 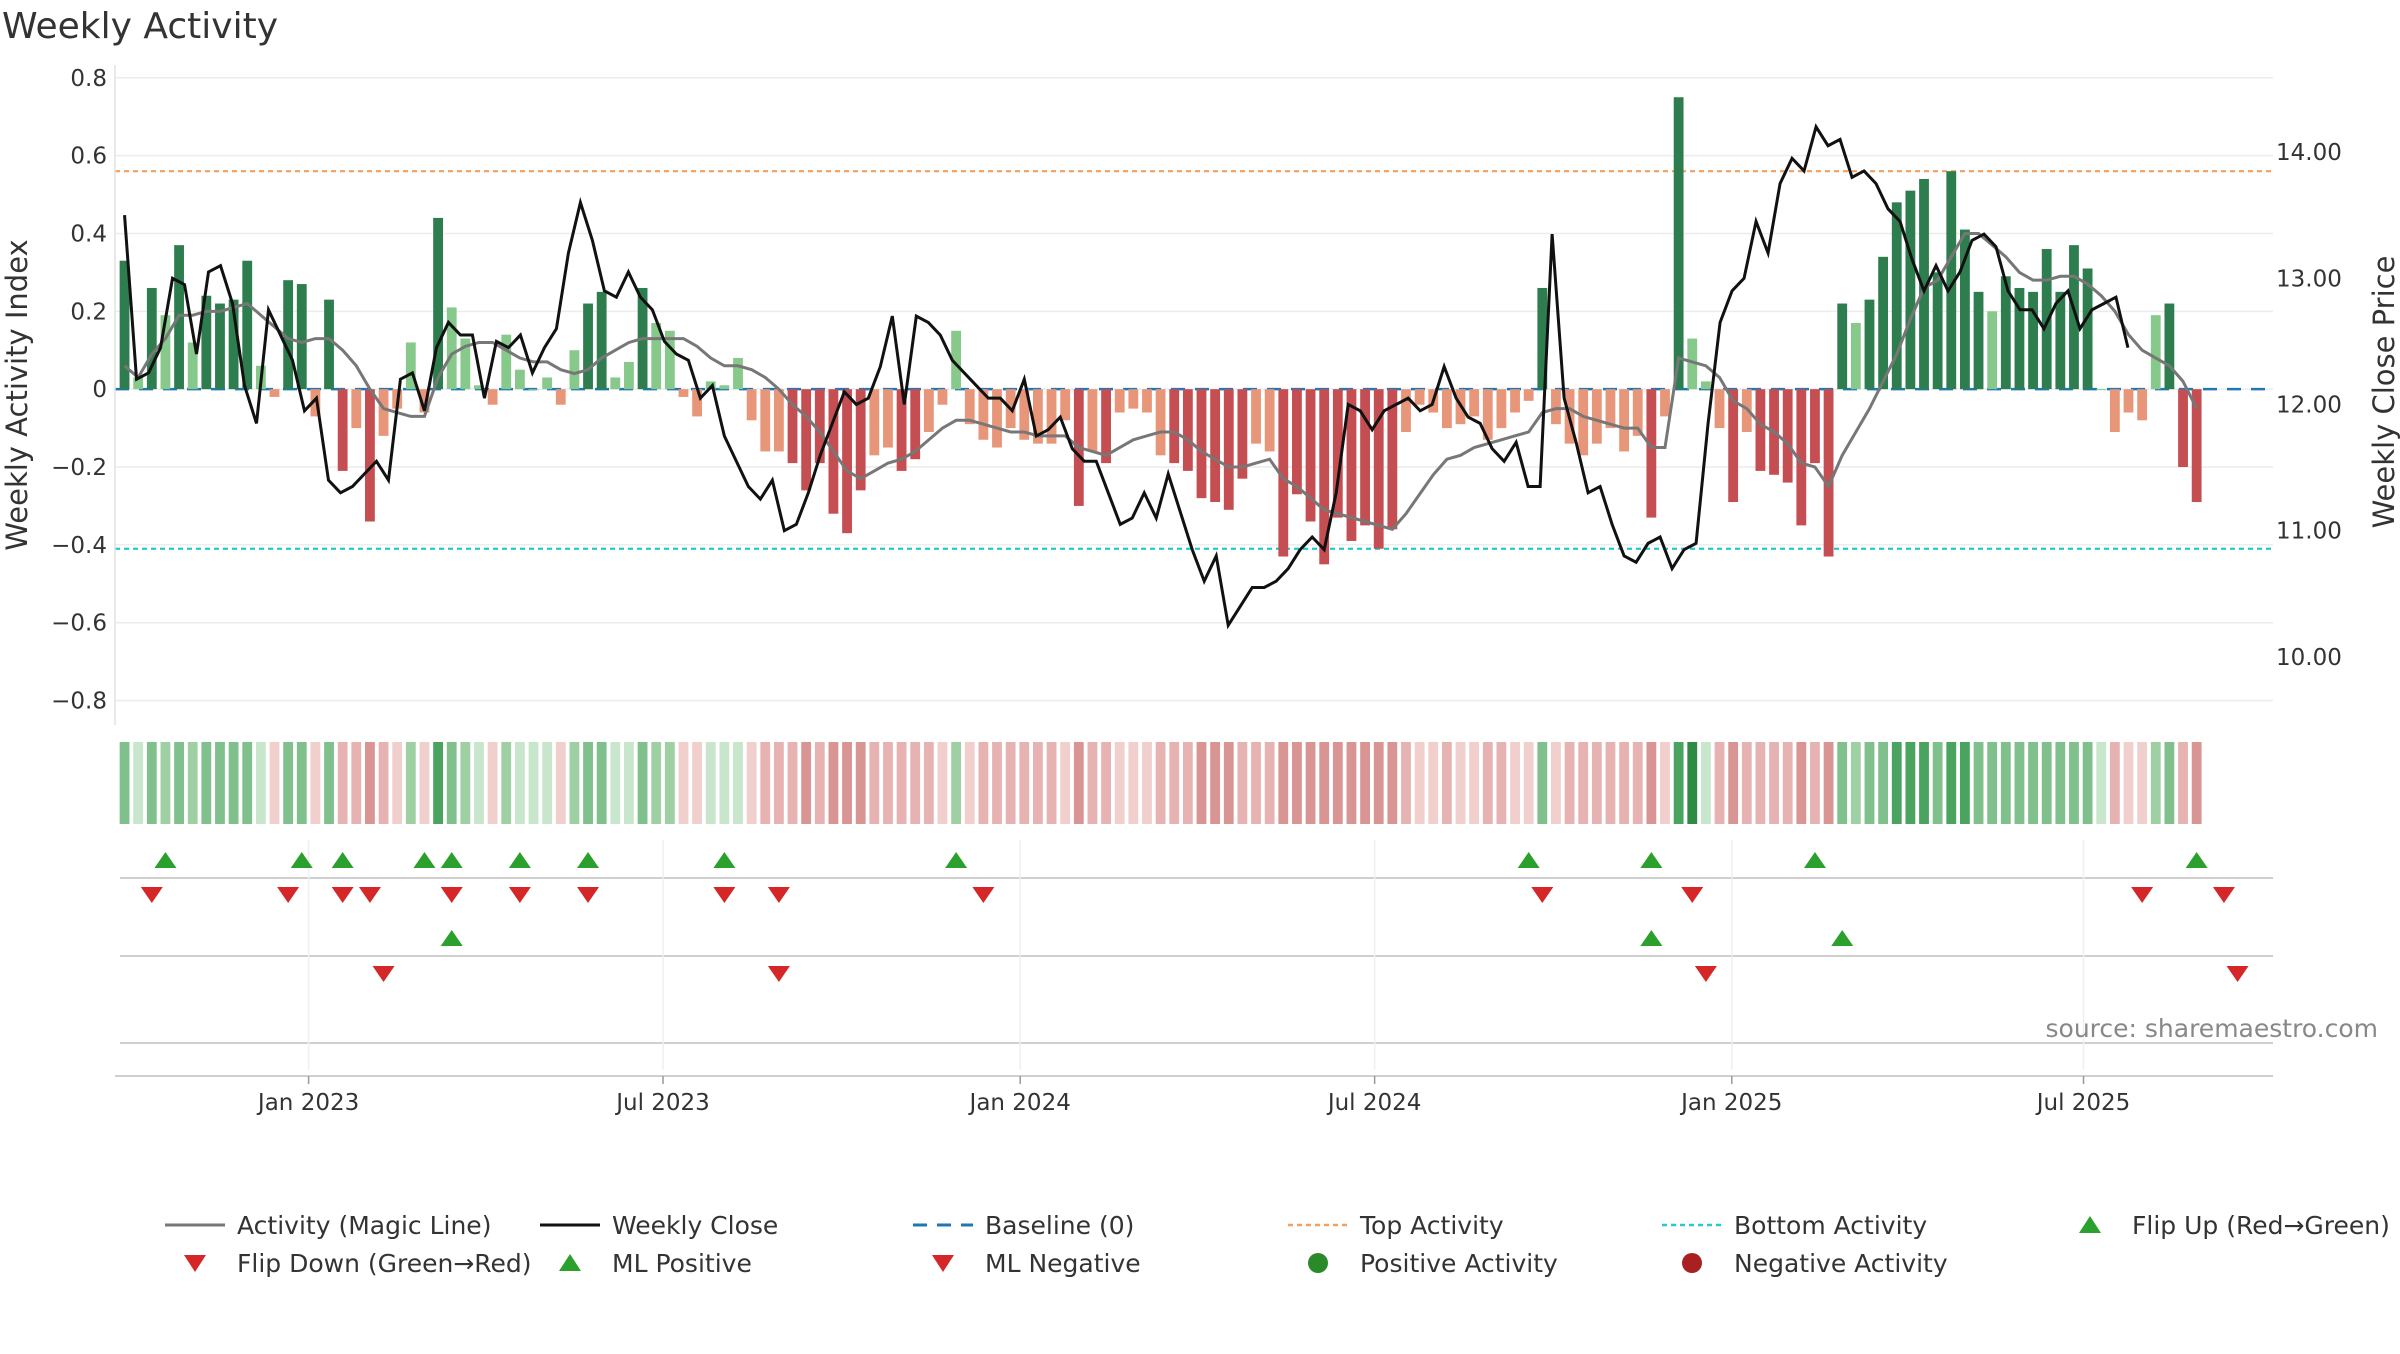 What do you see at coordinates (695, 1225) in the screenshot?
I see `legend-label: Weekly Close` at bounding box center [695, 1225].